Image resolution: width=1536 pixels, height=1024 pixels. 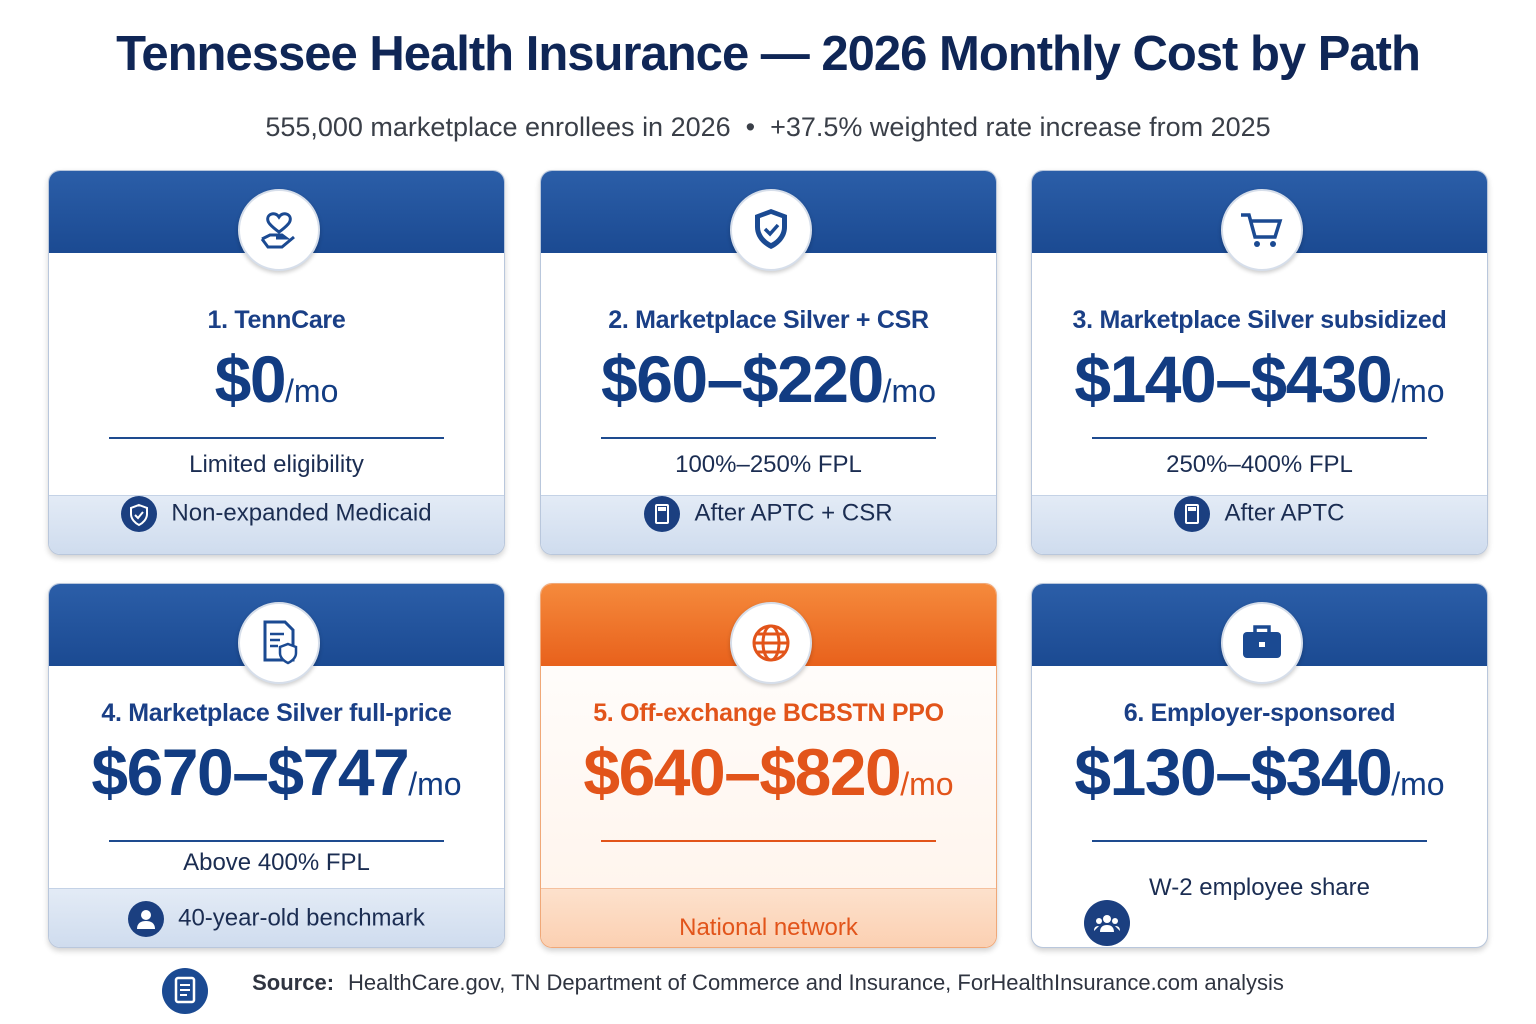 I want to click on card-price: $670–$747/mo, so click(x=276, y=772).